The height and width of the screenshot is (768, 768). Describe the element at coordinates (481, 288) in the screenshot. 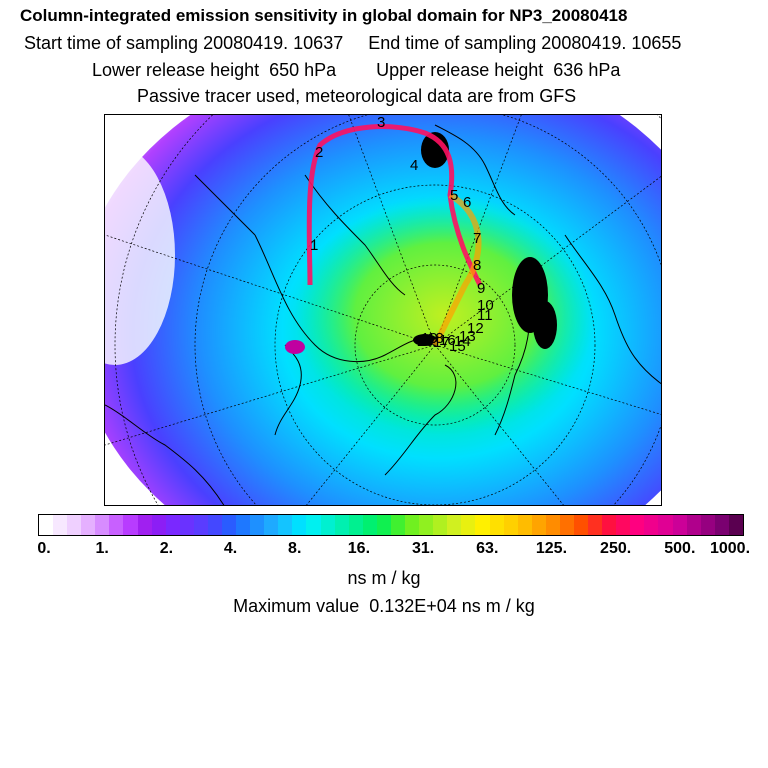

I see `track-label: 9` at that location.